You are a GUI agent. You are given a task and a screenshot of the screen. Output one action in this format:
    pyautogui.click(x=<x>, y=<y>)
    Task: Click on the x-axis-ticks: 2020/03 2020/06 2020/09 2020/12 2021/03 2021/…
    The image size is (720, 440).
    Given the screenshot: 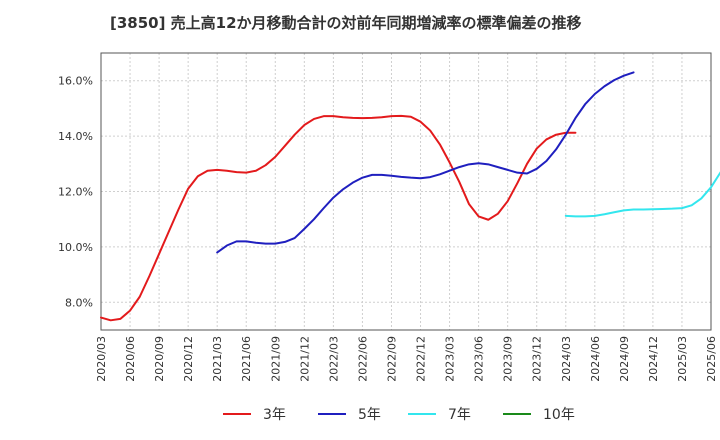 What is the action you would take?
    pyautogui.click(x=406, y=359)
    